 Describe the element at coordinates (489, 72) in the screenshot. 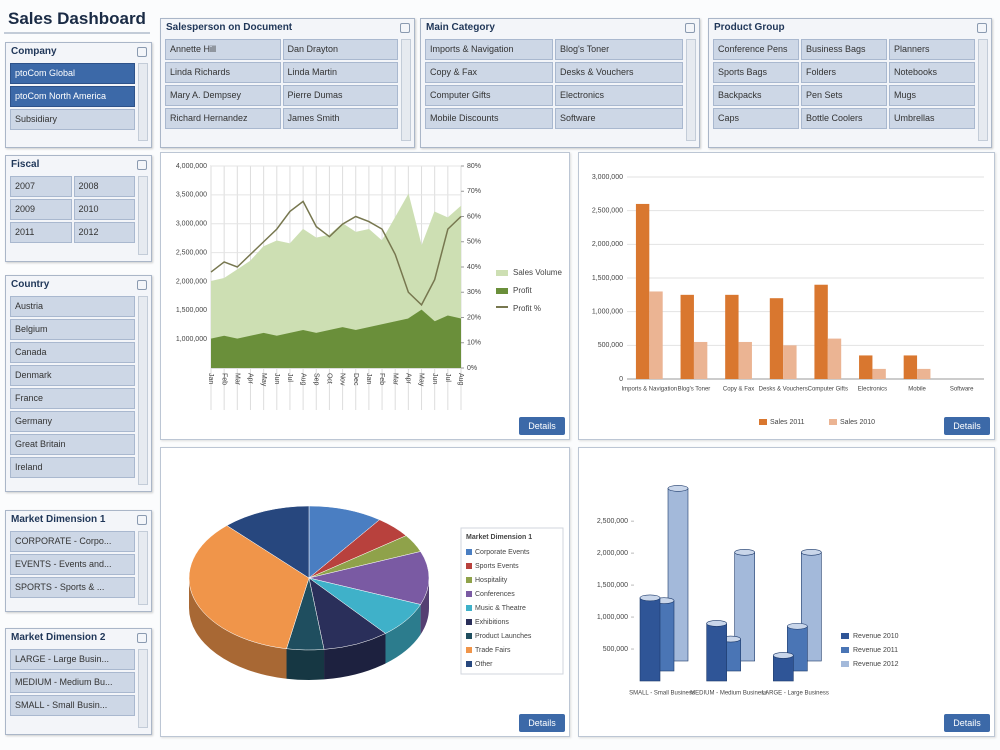

I see `slicer-item: Copy & Fax` at that location.